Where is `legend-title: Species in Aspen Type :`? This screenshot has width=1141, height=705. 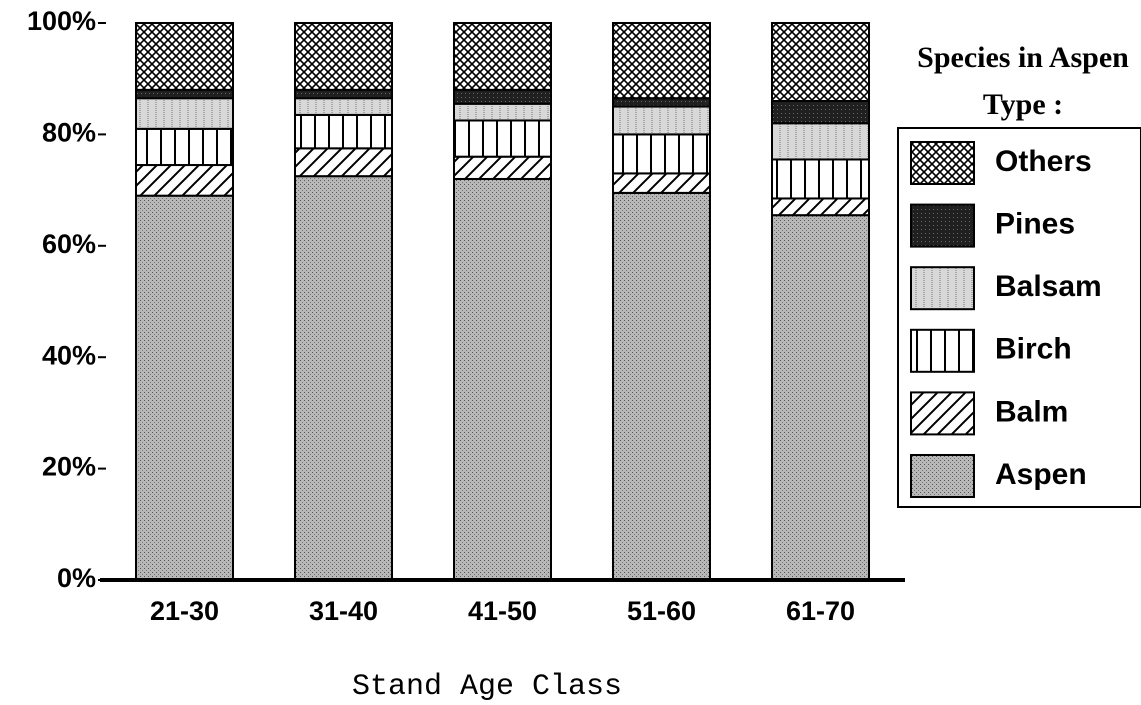
legend-title: Species in Aspen Type : is located at coordinates (1023, 81).